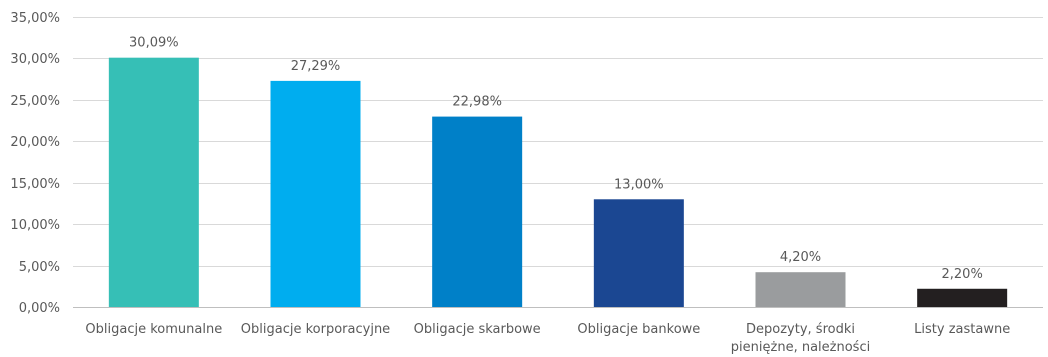  Describe the element at coordinates (962, 329) in the screenshot. I see `x-category-label: Listy zastawne` at that location.